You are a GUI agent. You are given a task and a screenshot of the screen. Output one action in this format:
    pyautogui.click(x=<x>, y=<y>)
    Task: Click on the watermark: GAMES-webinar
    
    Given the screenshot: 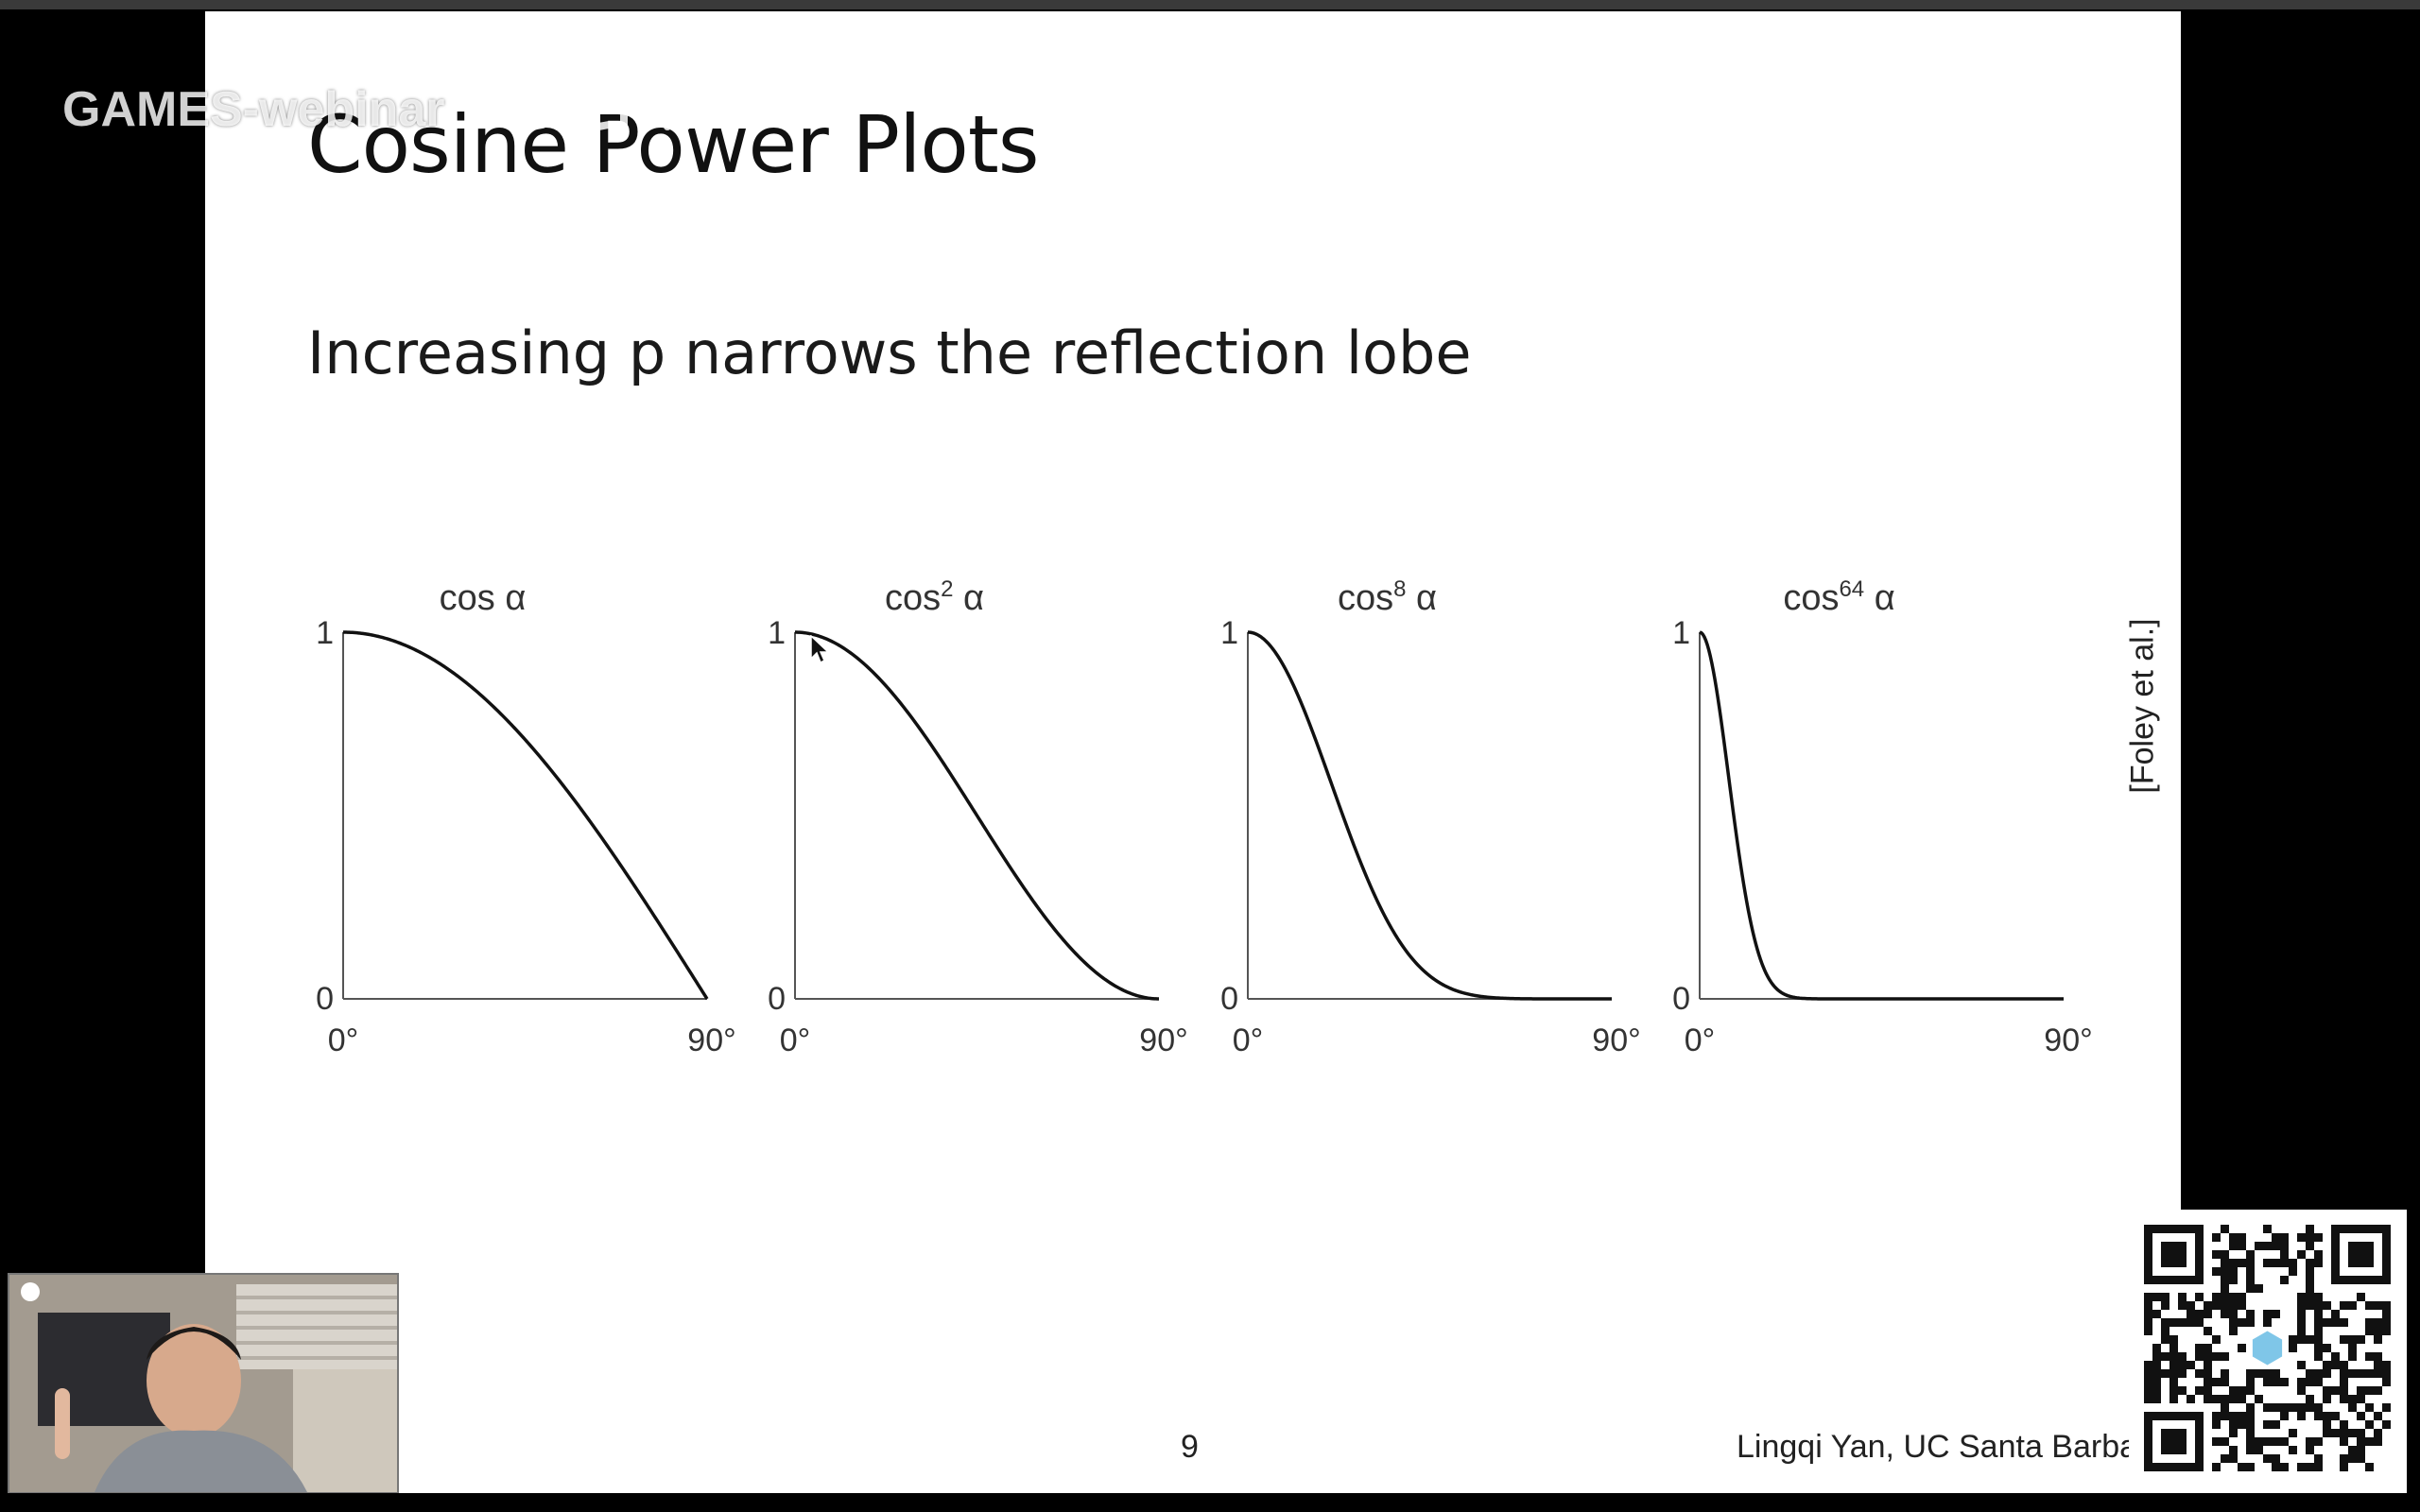 What is the action you would take?
    pyautogui.click(x=254, y=109)
    